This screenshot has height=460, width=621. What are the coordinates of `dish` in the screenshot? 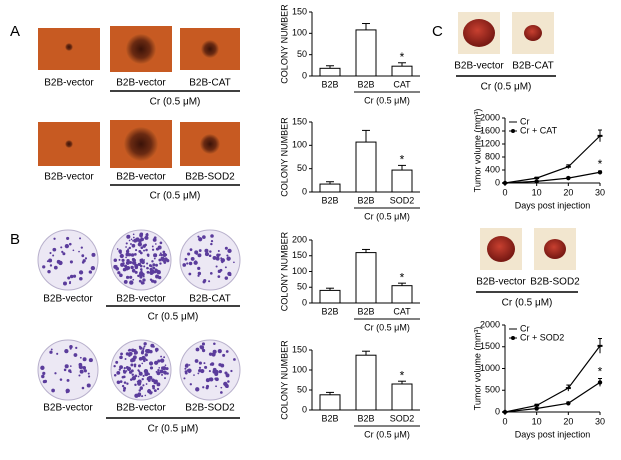 It's located at (68, 260).